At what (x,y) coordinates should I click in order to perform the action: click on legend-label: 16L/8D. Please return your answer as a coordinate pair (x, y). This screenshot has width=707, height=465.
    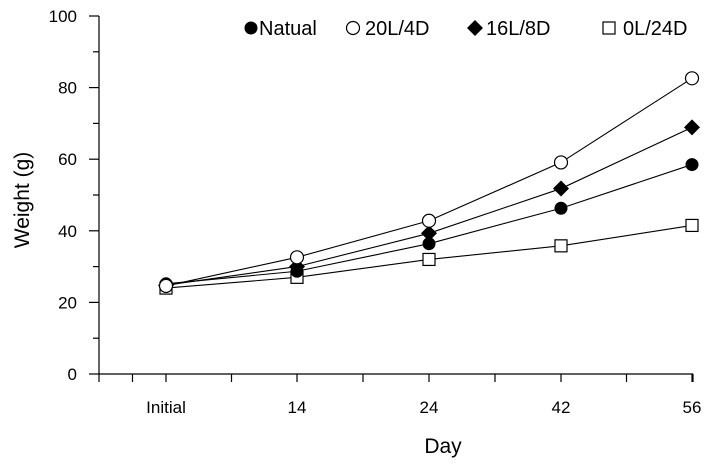
    Looking at the image, I should click on (518, 29).